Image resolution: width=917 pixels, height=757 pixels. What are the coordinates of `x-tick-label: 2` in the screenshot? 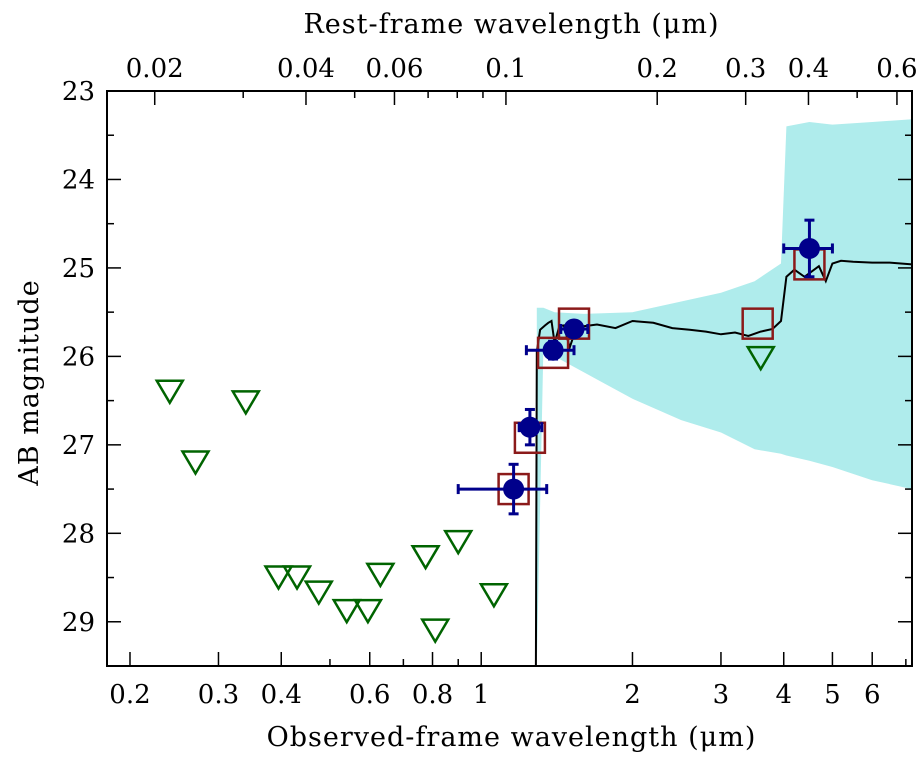 It's located at (632, 695).